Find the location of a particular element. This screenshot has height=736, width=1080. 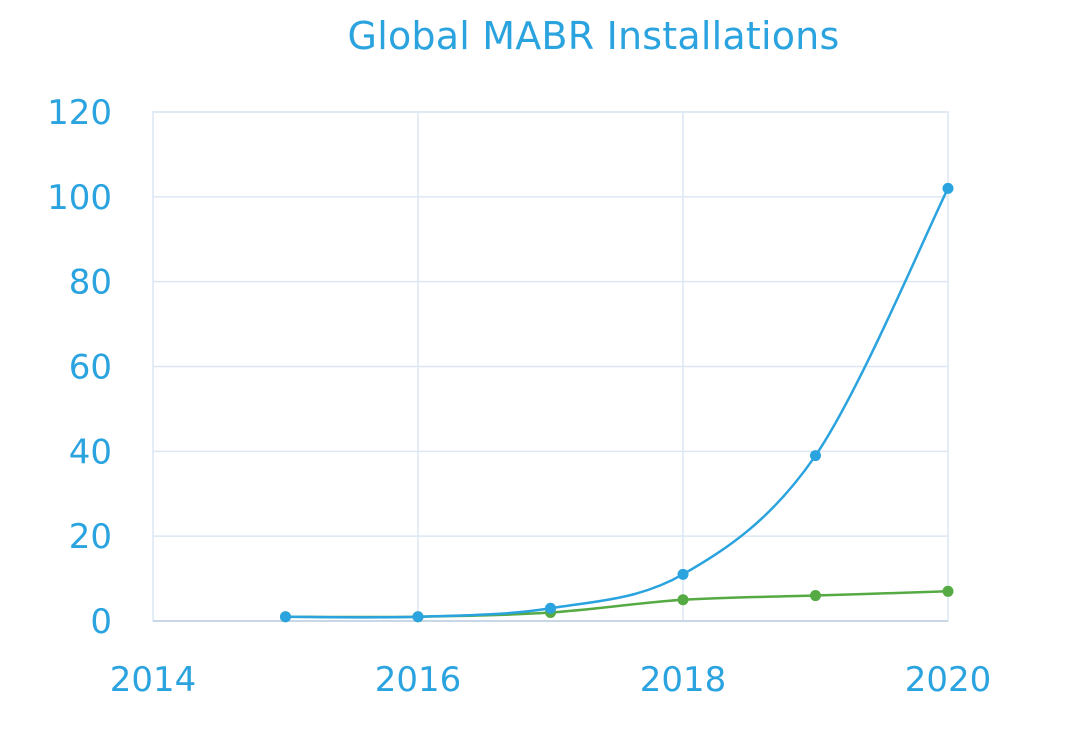

y-tick-label: 0 is located at coordinates (101, 622).